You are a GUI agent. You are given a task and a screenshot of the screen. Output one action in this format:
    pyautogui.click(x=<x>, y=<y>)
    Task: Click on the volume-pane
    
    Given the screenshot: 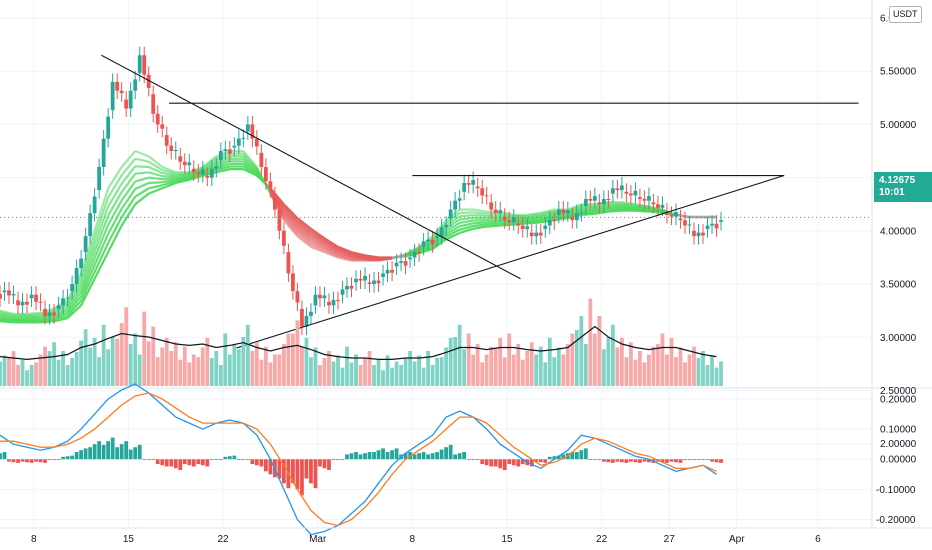 What is the action you would take?
    pyautogui.click(x=361, y=342)
    